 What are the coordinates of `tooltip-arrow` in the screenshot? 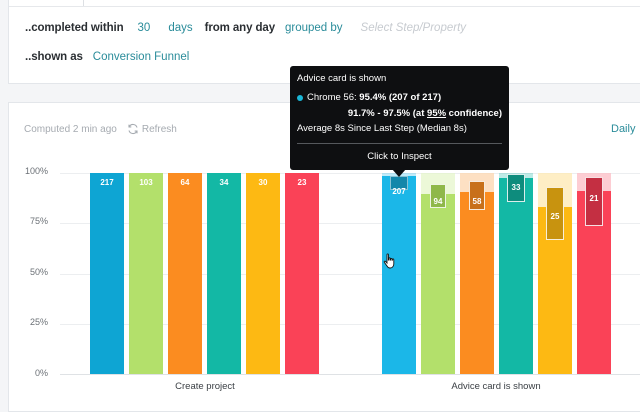 It's located at (399, 173).